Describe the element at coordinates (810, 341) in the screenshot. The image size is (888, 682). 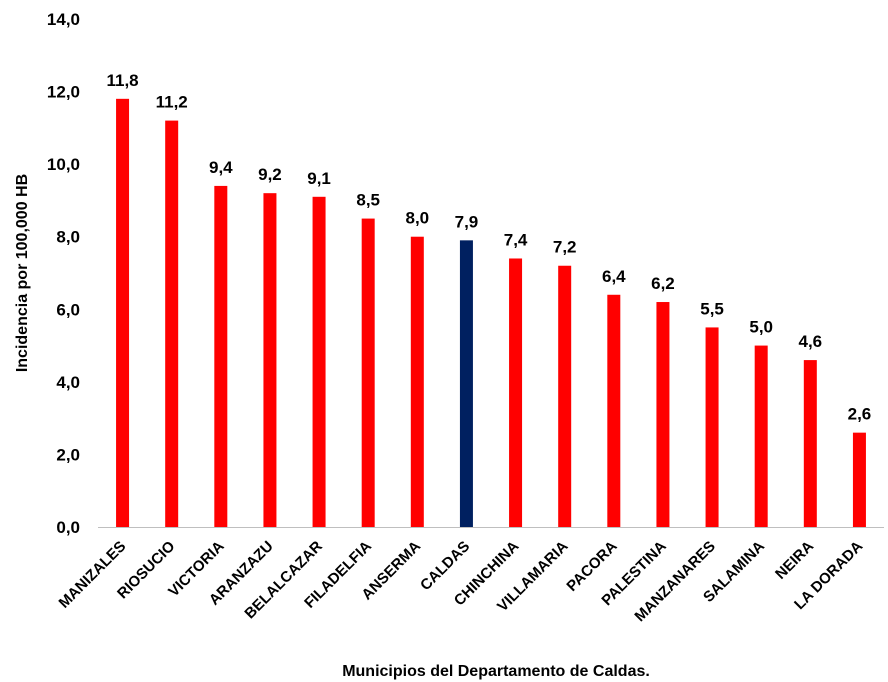
I see `data-label: 4,6` at that location.